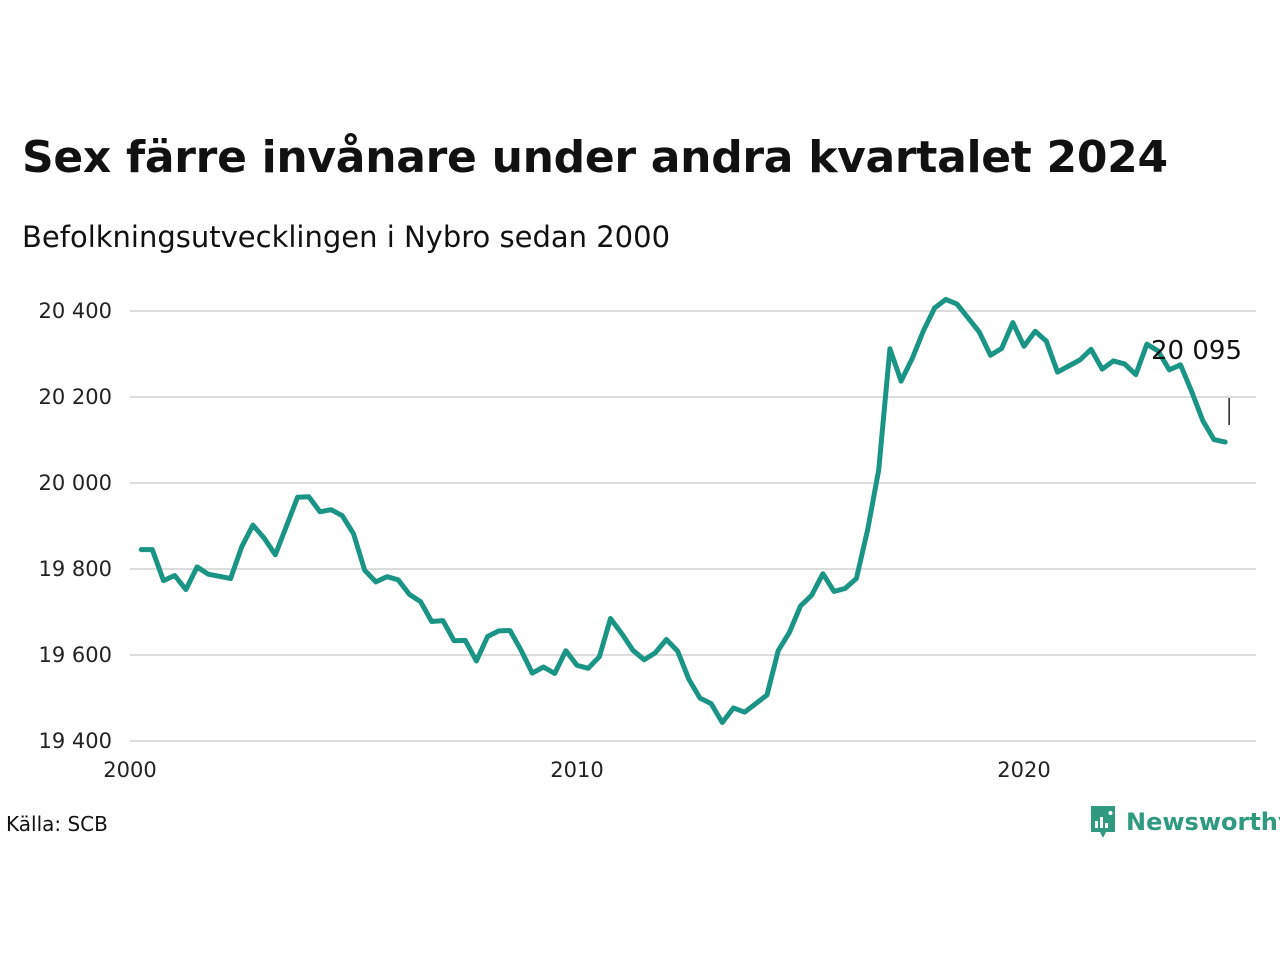 Image resolution: width=1280 pixels, height=960 pixels. I want to click on y-axis-ticks: 19 400 19 600 19 800 20 000 20 200 20 400, so click(75, 526).